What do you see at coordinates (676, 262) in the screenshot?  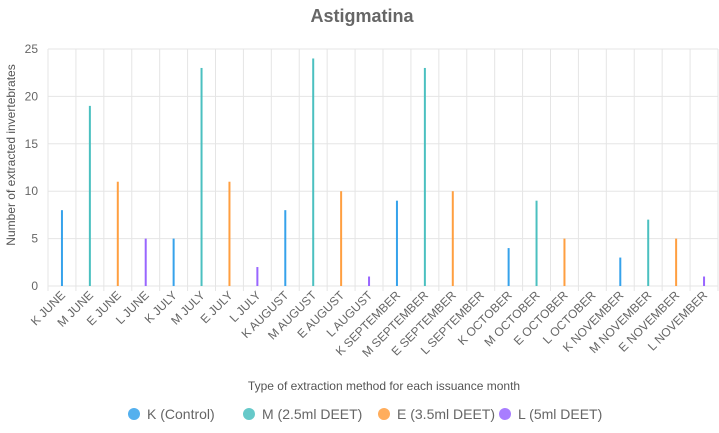 I see `bar-e-november` at bounding box center [676, 262].